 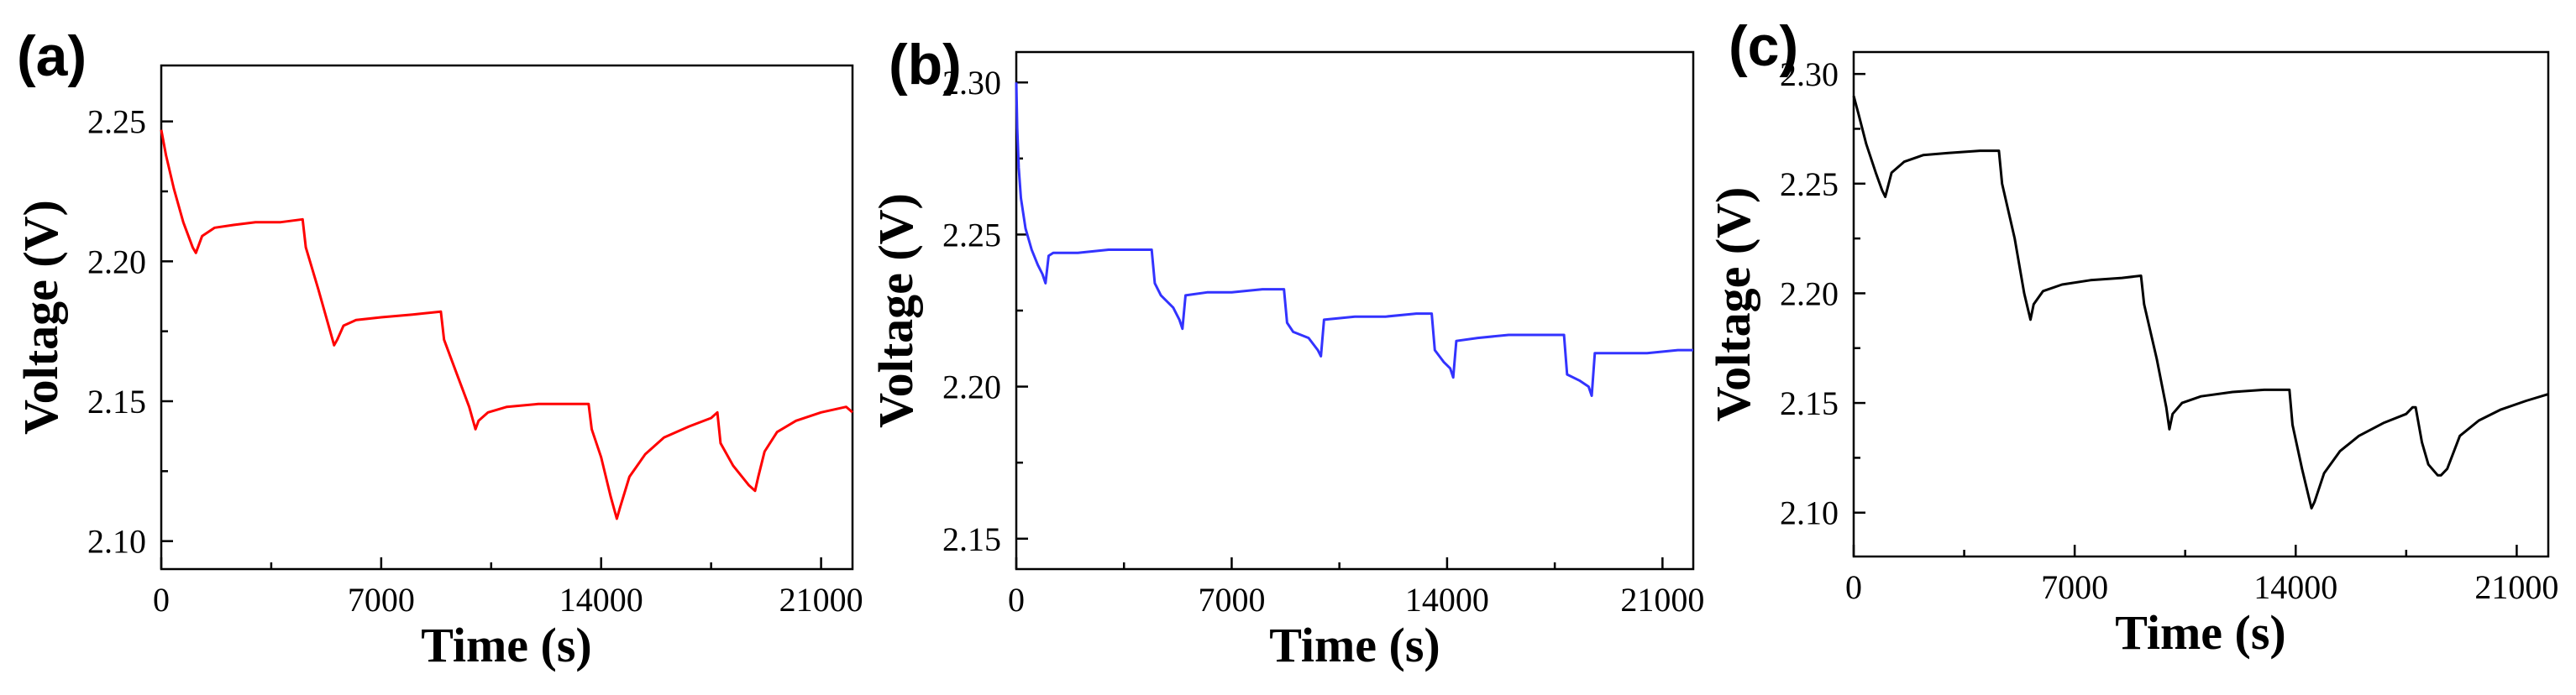 What do you see at coordinates (1354, 239) in the screenshot?
I see `series-line-voltage` at bounding box center [1354, 239].